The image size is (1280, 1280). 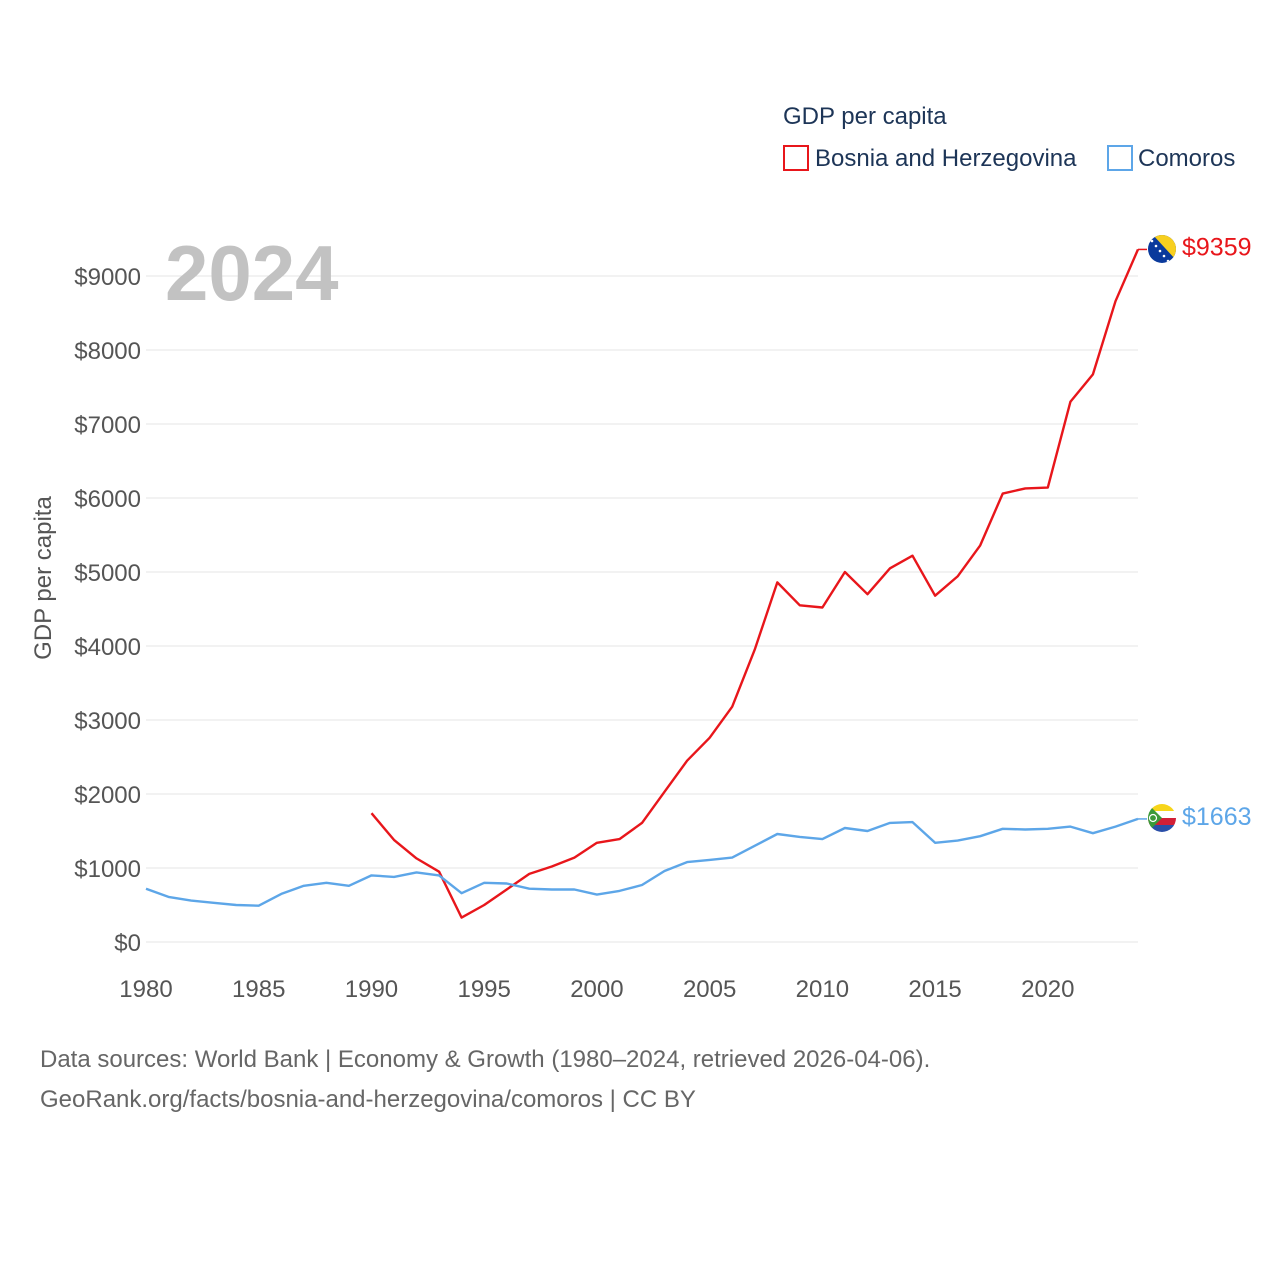 What do you see at coordinates (1162, 818) in the screenshot?
I see `comoros-flag-icon` at bounding box center [1162, 818].